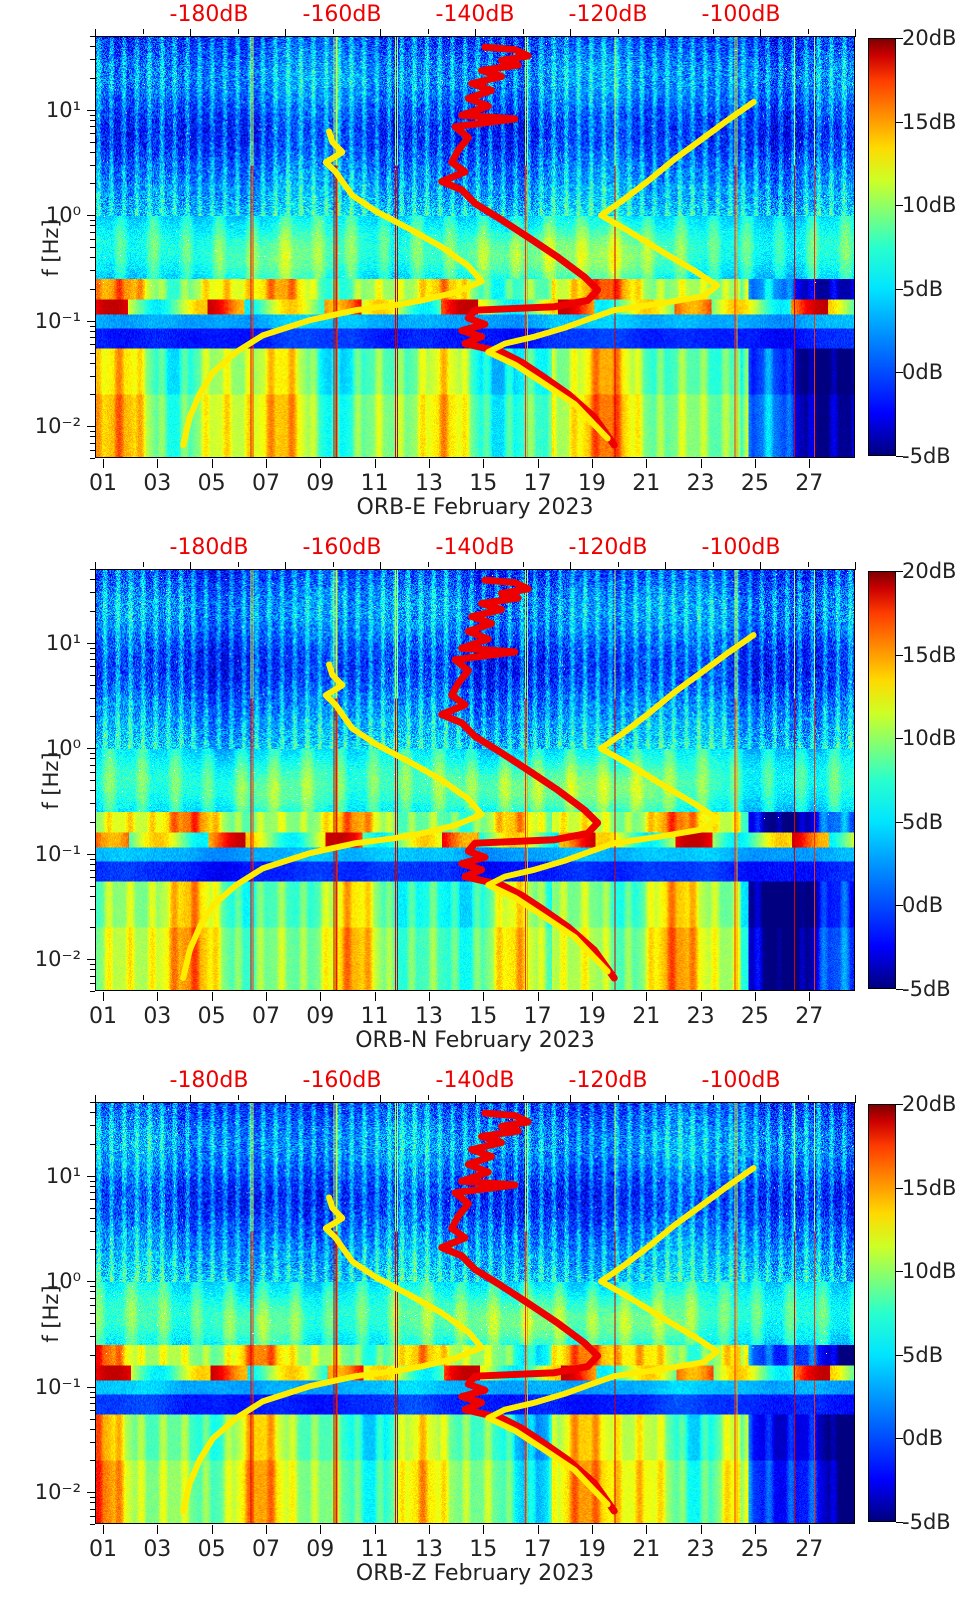 This screenshot has height=1599, width=962. I want to click on x-axis-tick-label: 05, so click(211, 483).